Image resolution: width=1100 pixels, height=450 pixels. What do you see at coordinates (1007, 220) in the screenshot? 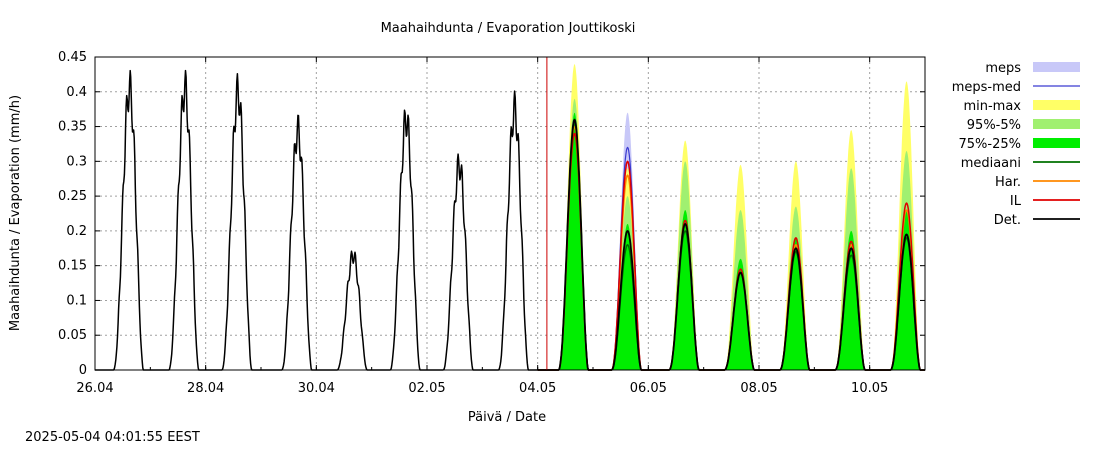
I see `legend-label: Det.` at bounding box center [1007, 220].